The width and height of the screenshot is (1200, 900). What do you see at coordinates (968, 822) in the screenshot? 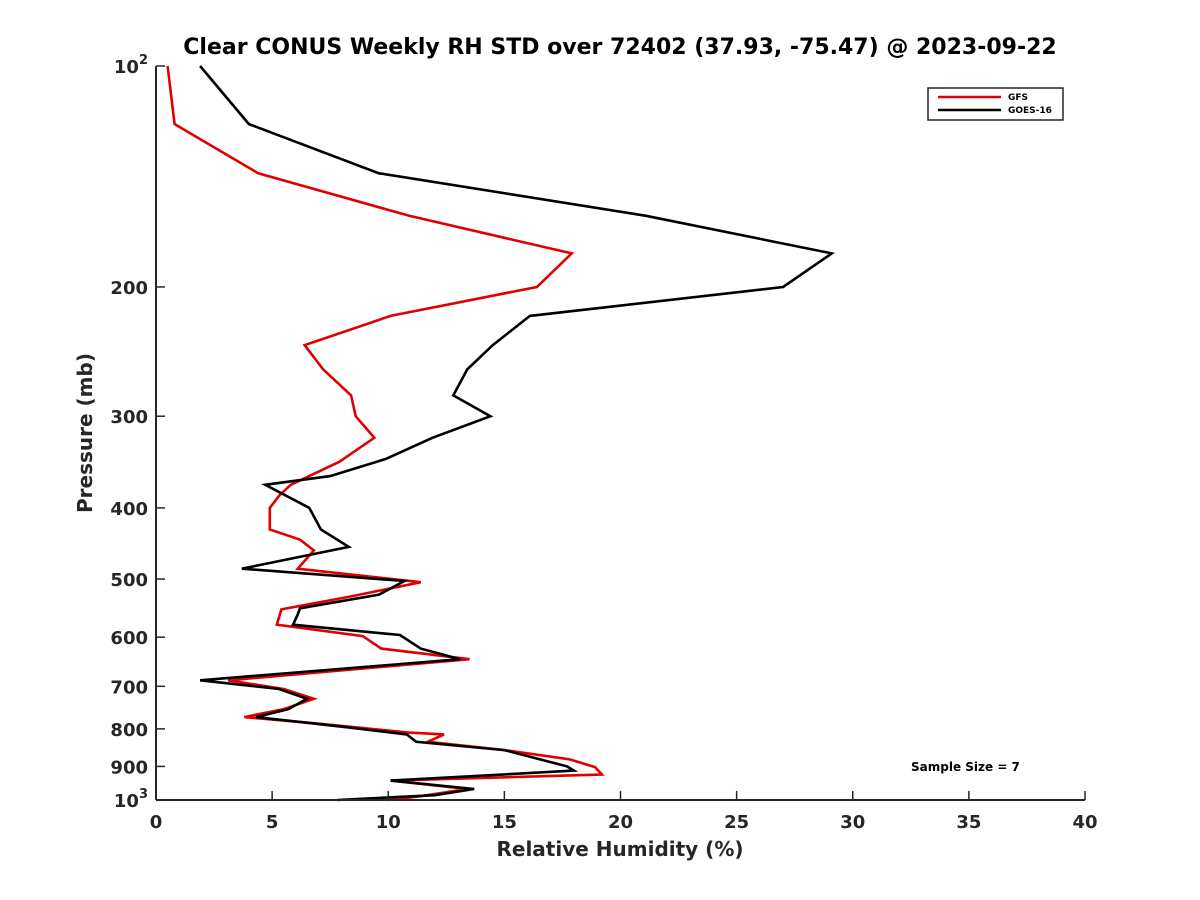
I see `x-tick-label: 35` at bounding box center [968, 822].